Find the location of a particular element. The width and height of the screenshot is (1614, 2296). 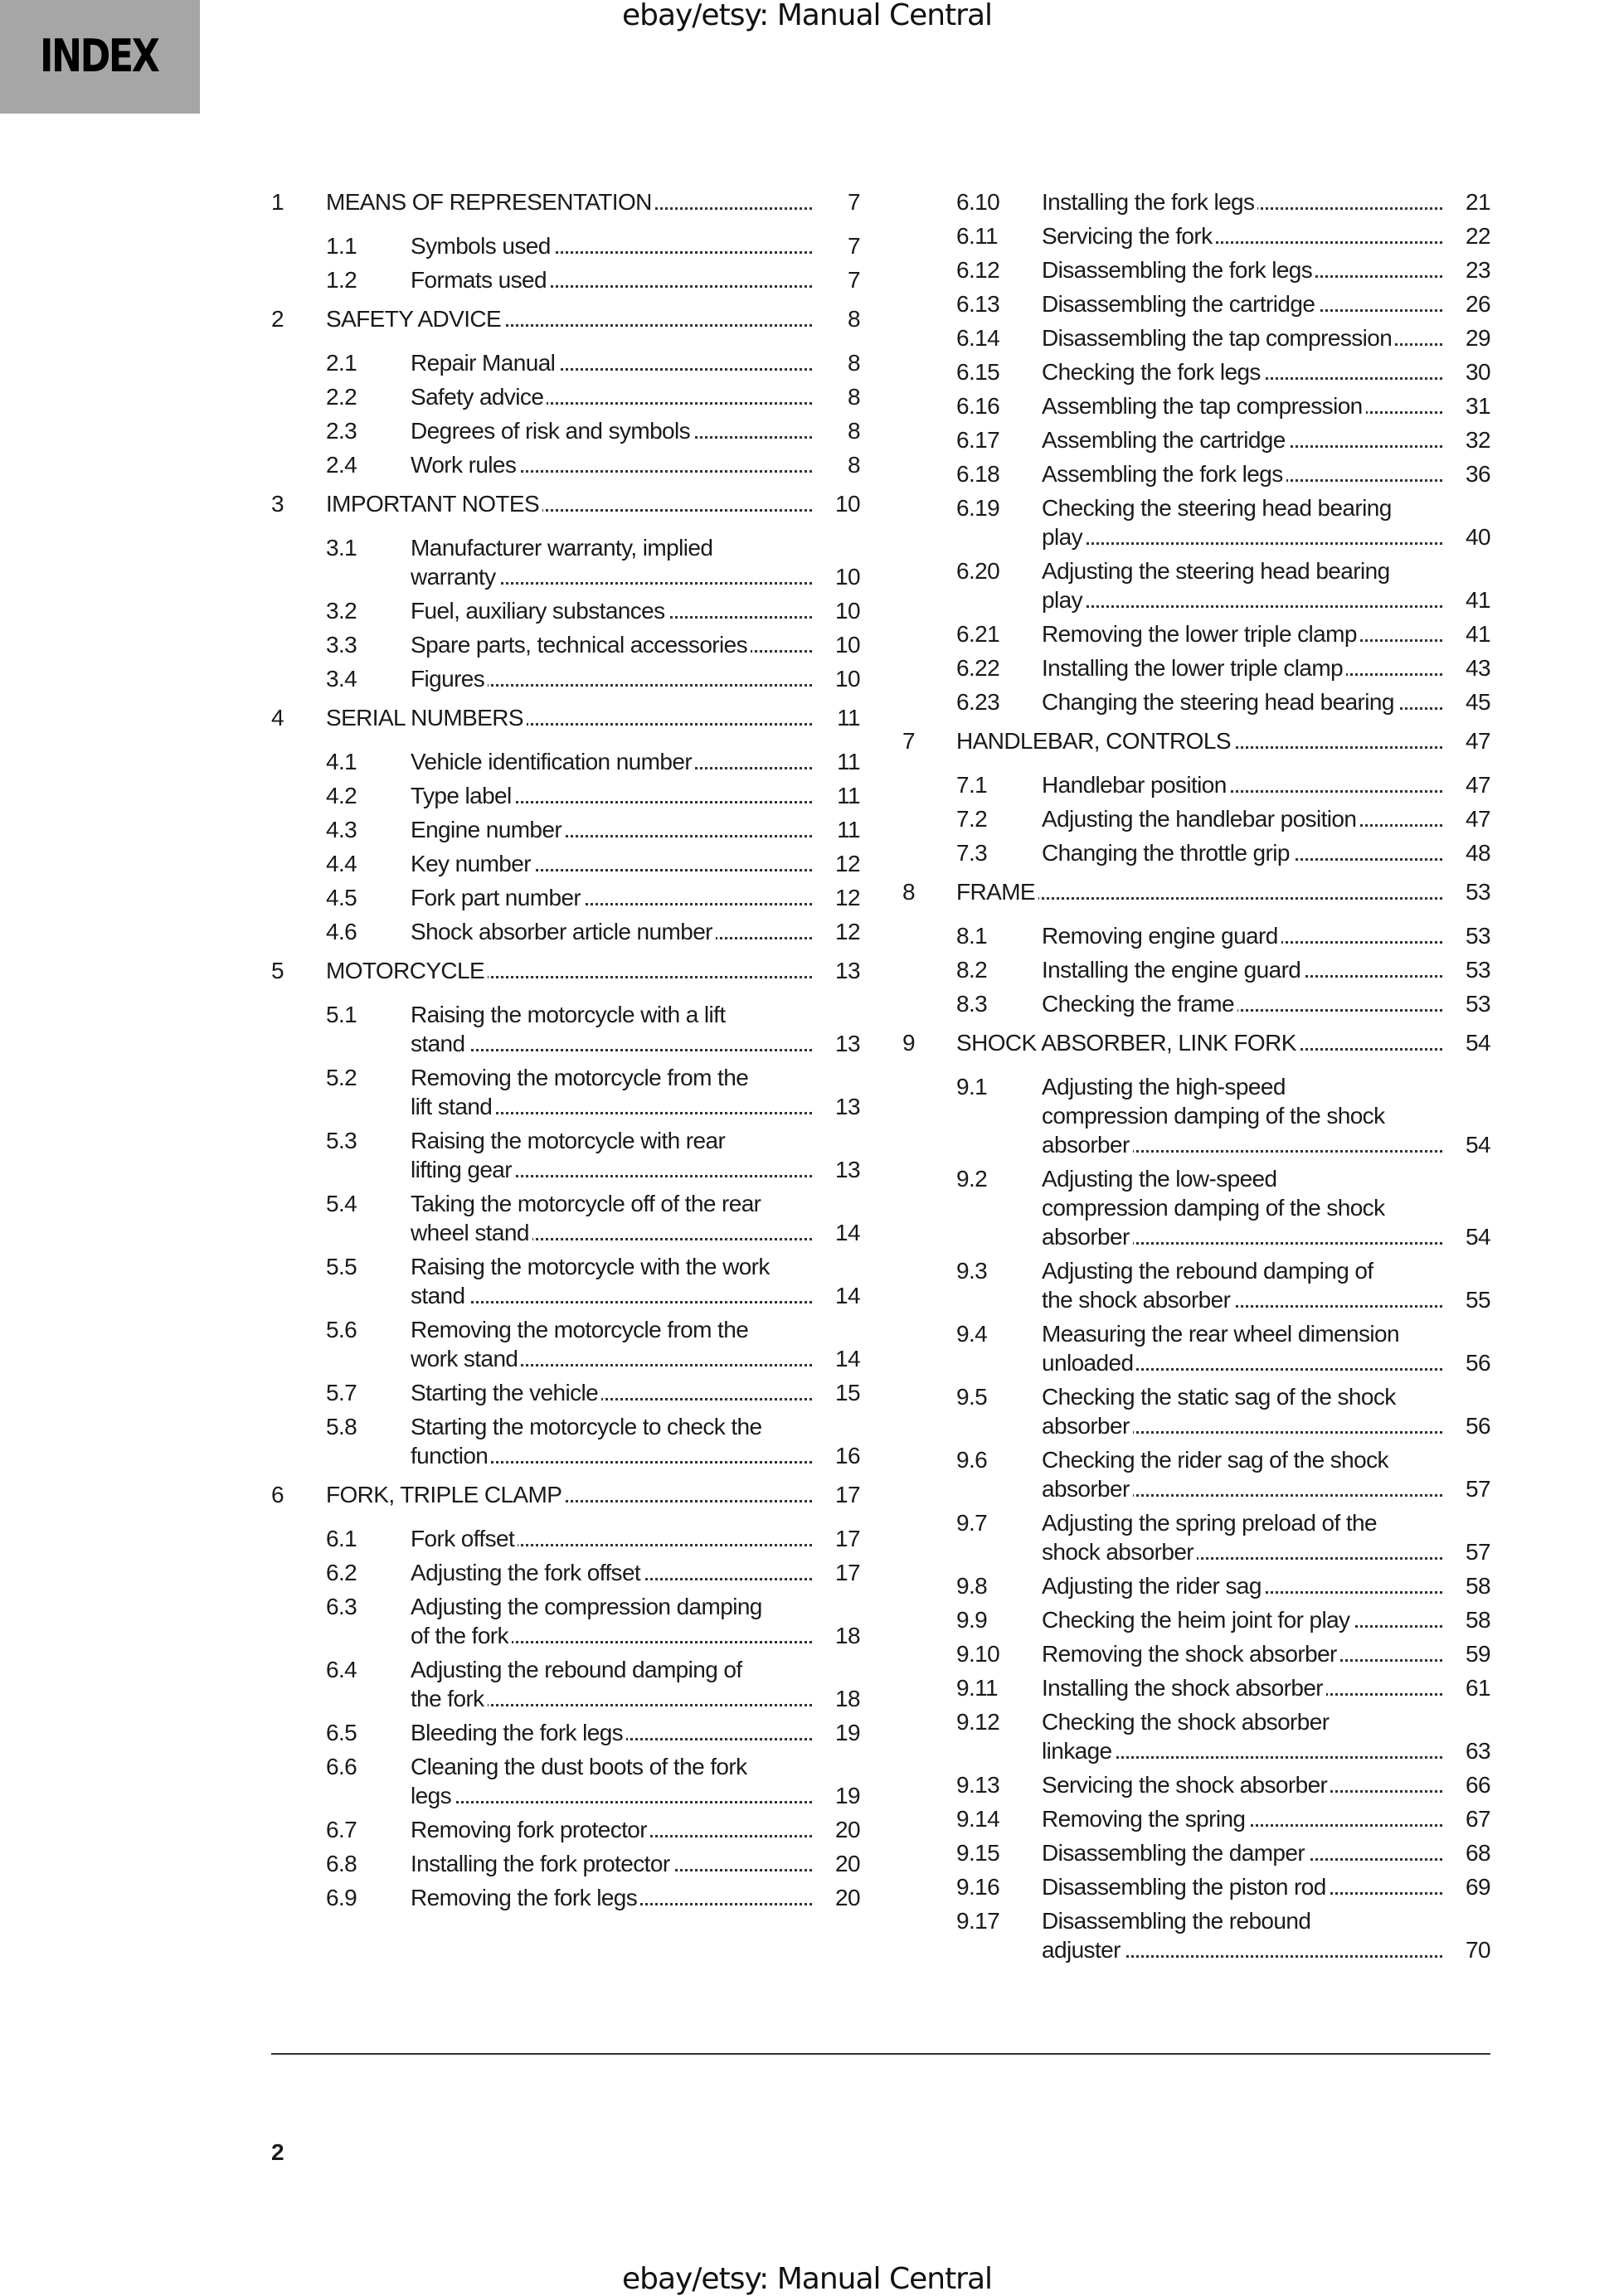

toc-section-entry: 6.14 Disassembling the tap compression 29 is located at coordinates (1196, 337).